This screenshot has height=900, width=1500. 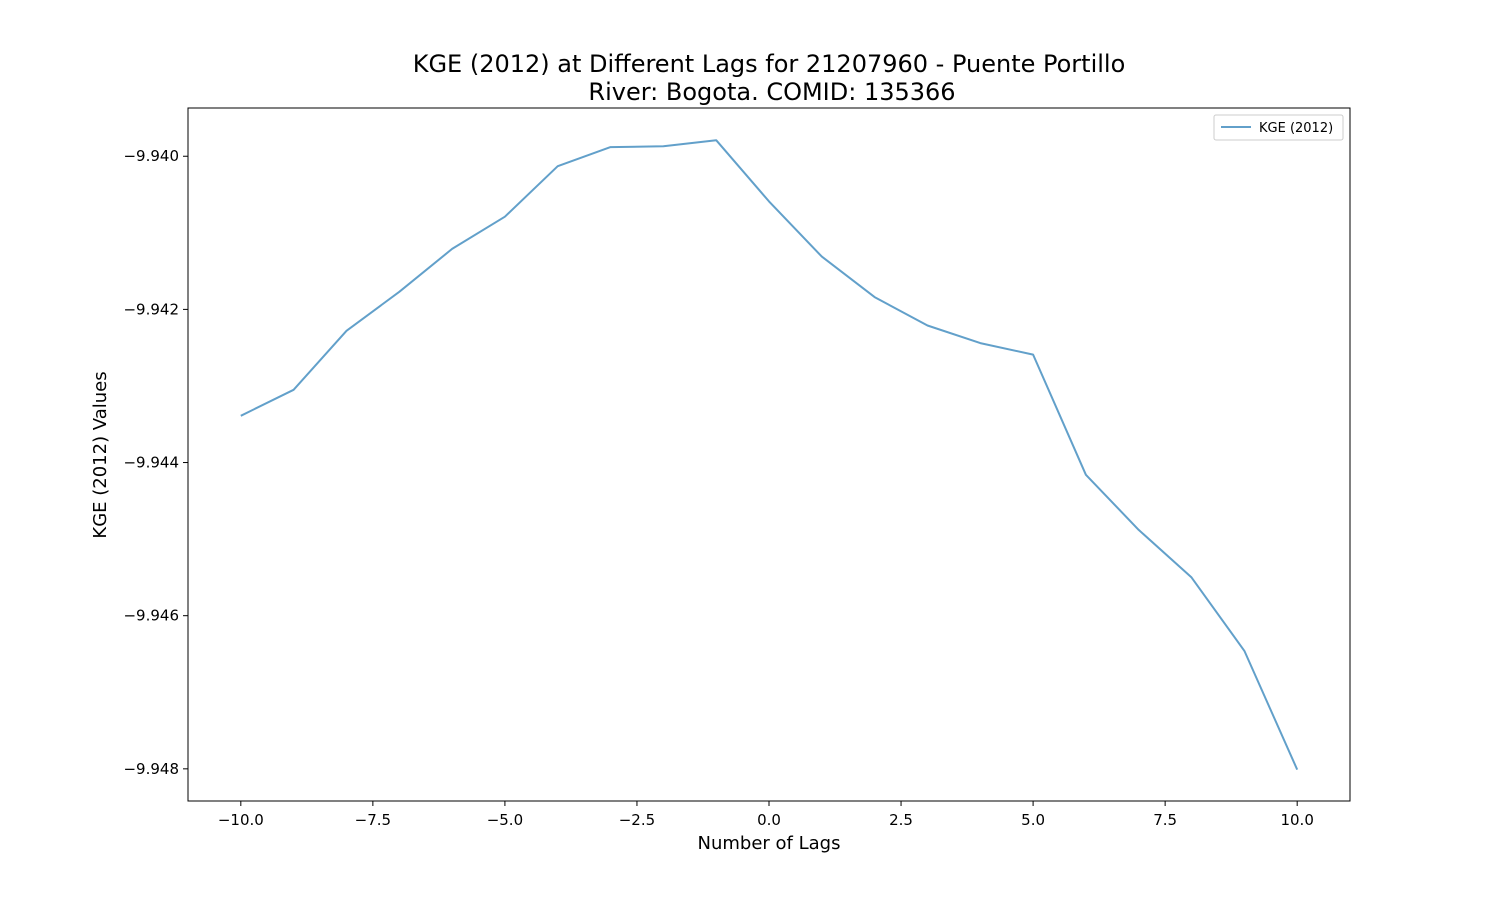 I want to click on x-tick-label: −5.0, so click(x=505, y=820).